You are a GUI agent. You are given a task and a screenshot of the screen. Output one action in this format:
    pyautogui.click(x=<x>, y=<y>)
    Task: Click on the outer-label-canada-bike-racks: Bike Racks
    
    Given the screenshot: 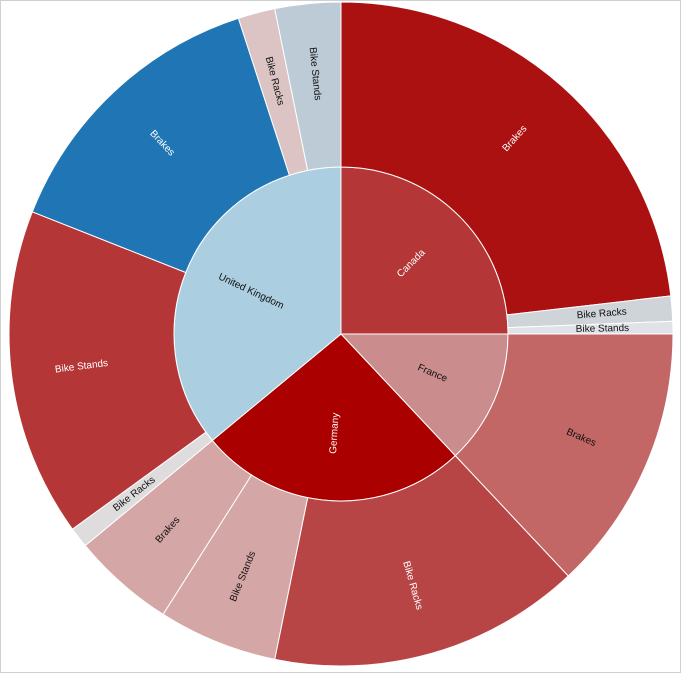 What is the action you would take?
    pyautogui.click(x=601, y=314)
    